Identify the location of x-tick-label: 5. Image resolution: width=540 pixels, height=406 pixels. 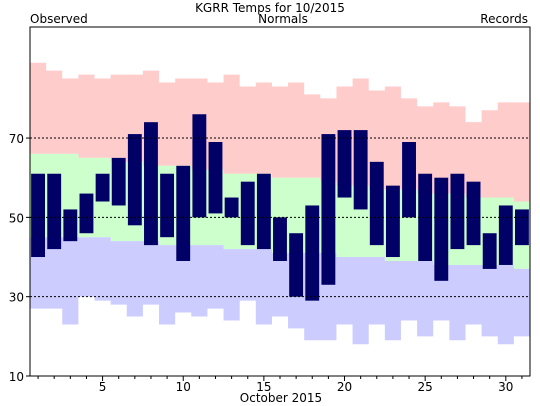
(103, 387).